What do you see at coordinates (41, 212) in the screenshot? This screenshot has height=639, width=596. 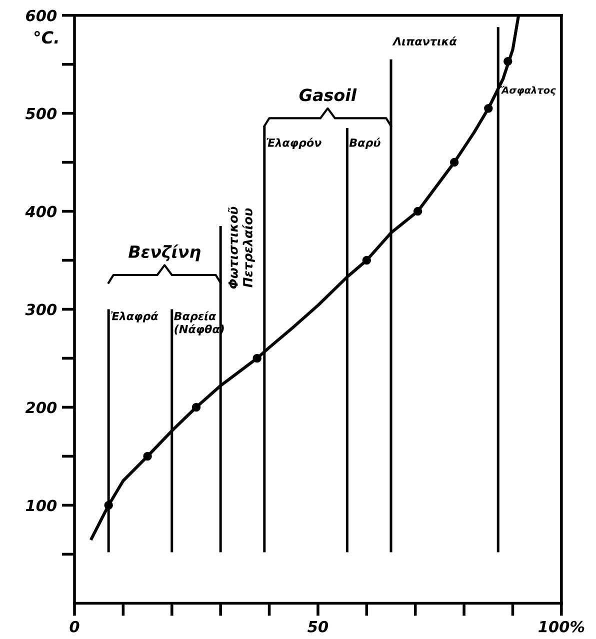 I see `y-tick-label: 400` at bounding box center [41, 212].